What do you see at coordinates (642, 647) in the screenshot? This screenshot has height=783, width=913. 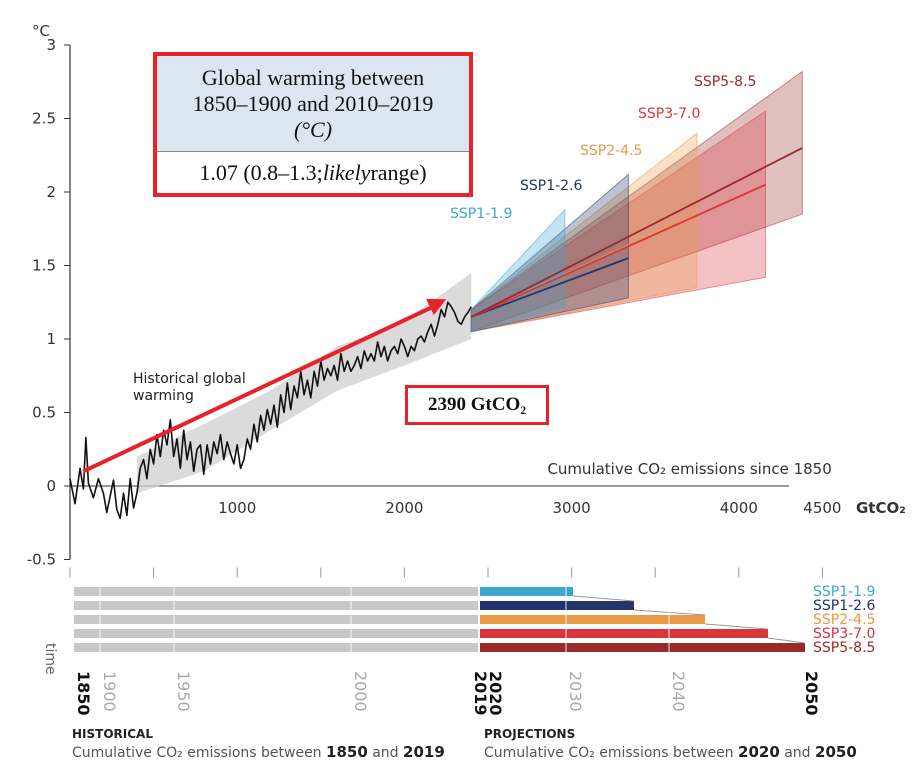 I see `timeline-projection-bar-ssp5-8.5` at bounding box center [642, 647].